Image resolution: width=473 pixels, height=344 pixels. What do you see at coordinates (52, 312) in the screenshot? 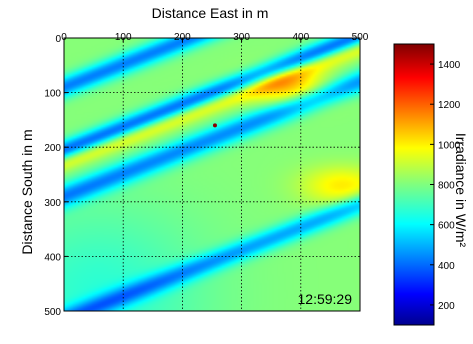
I see `y-tick-label: 500` at bounding box center [52, 312].